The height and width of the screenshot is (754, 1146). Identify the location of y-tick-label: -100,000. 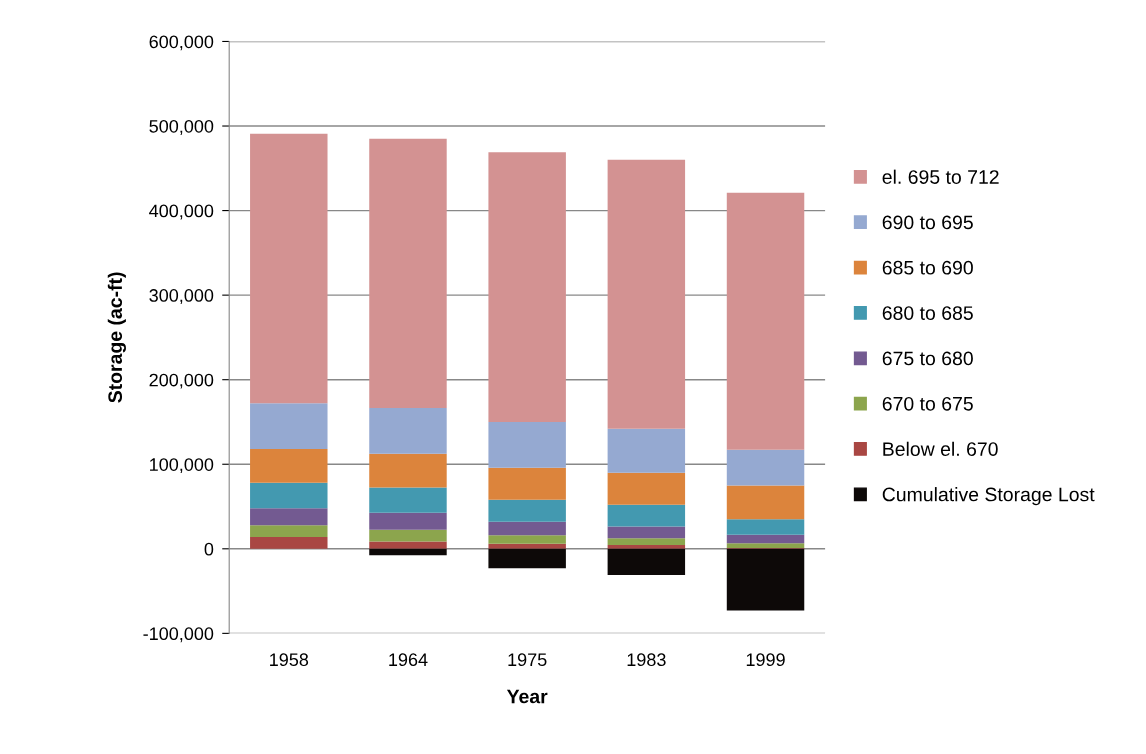
(178, 635).